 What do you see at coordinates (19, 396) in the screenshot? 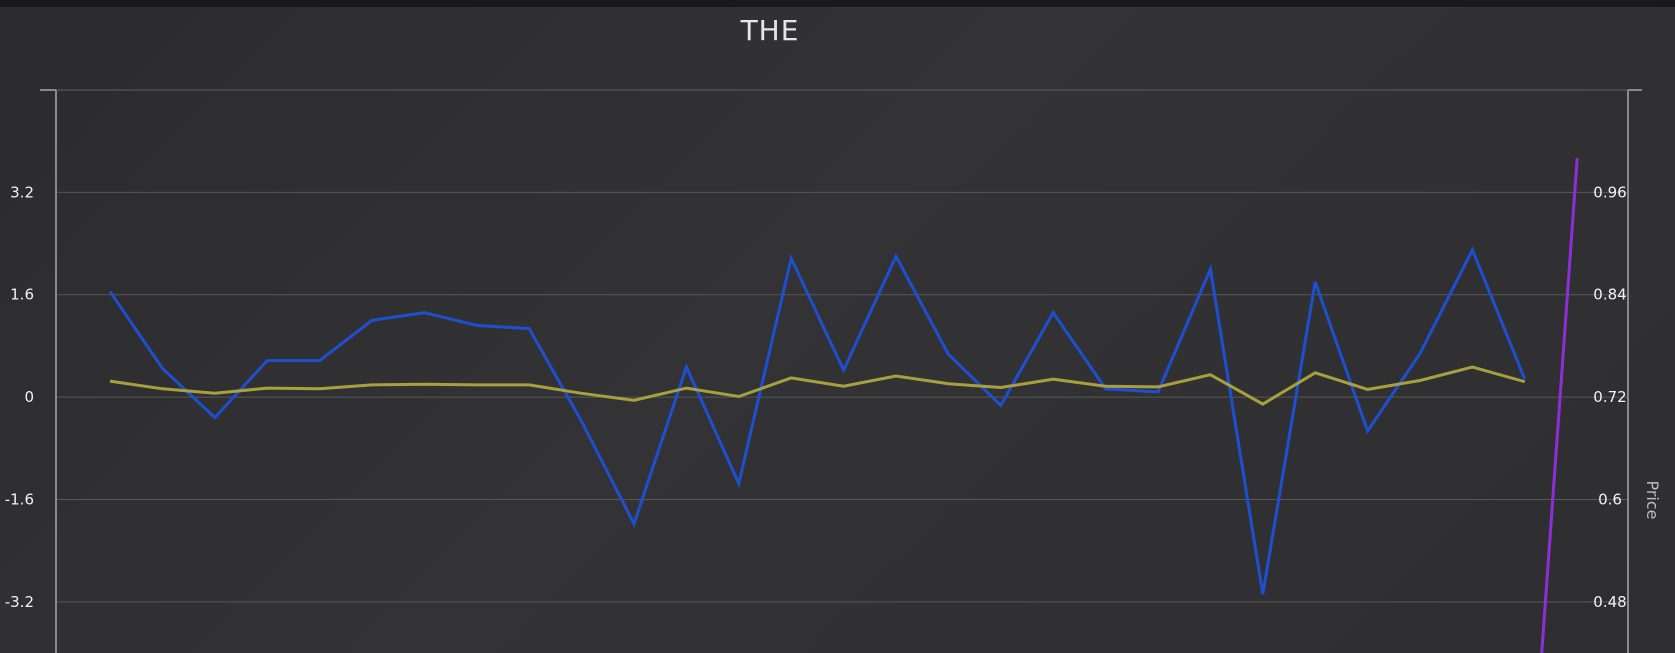
I see `left-axis-ticks: 3.2 1.6 0 -1.6 -3.2` at bounding box center [19, 396].